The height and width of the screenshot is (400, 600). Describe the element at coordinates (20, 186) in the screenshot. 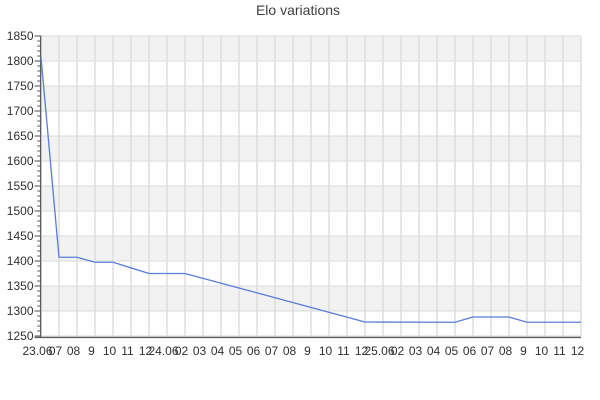

I see `svg-text: 1550` at that location.